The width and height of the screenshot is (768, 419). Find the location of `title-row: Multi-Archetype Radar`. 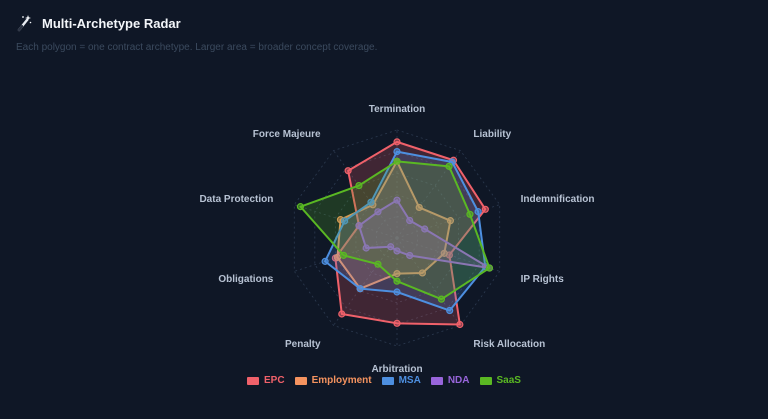

title-row: Multi-Archetype Radar is located at coordinates (384, 23).